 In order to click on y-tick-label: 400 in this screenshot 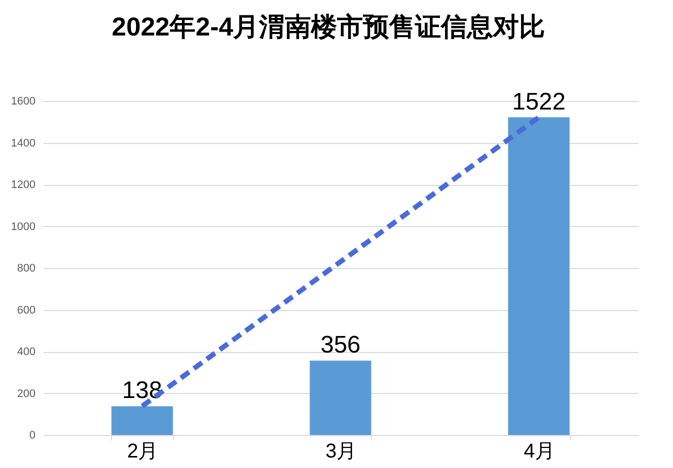, I will do `click(26, 352)`.